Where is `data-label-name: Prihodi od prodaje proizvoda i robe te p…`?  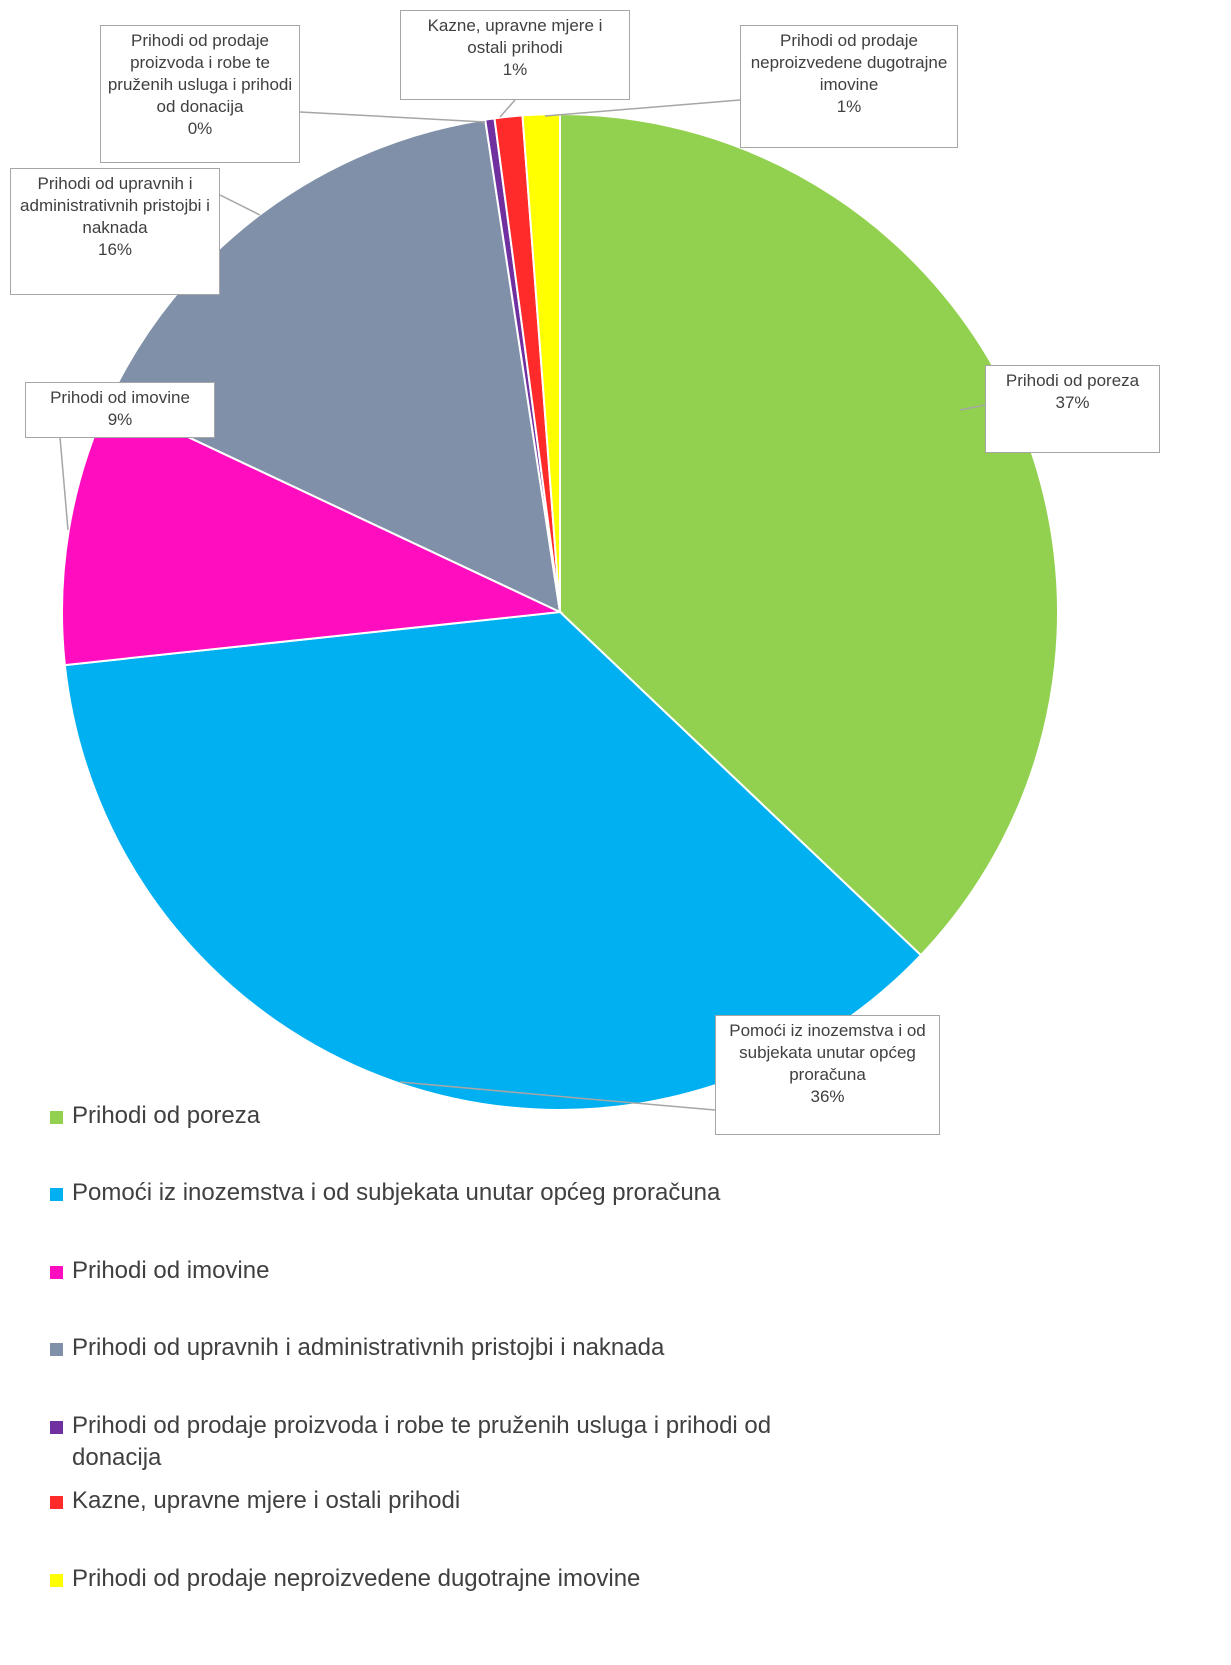 data-label-name: Prihodi od prodaje proizvoda i robe te p… is located at coordinates (200, 73).